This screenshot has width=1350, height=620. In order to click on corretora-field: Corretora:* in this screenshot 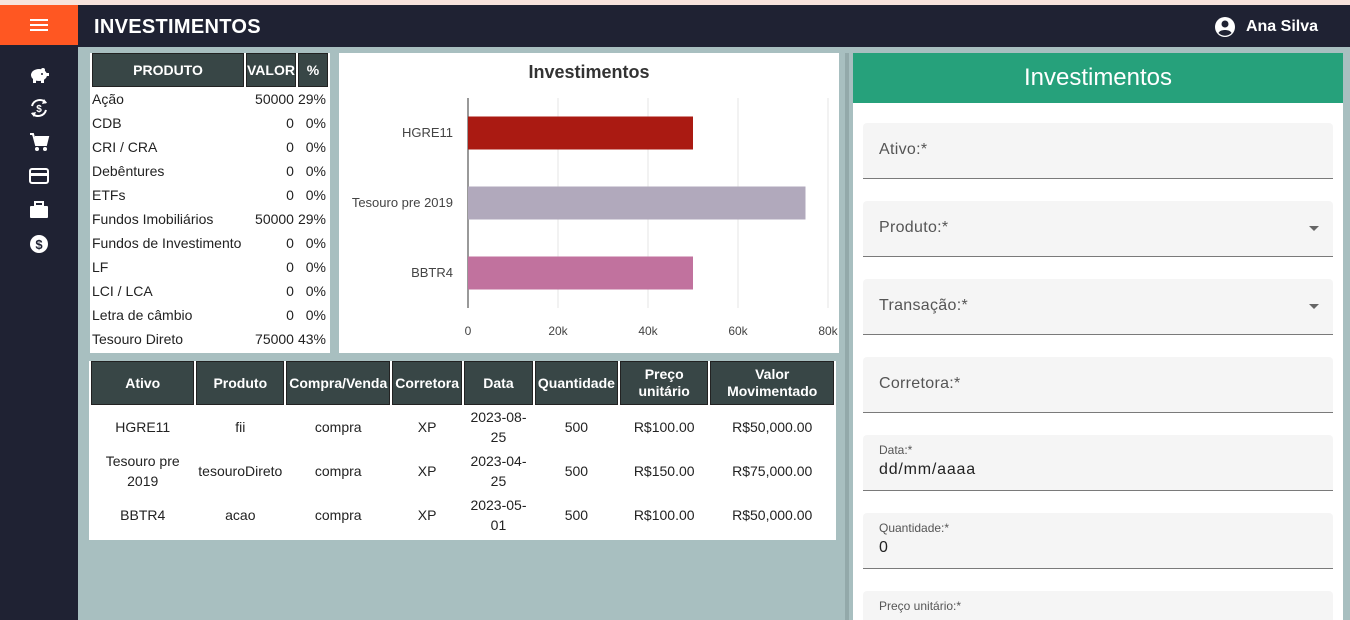, I will do `click(1098, 385)`.